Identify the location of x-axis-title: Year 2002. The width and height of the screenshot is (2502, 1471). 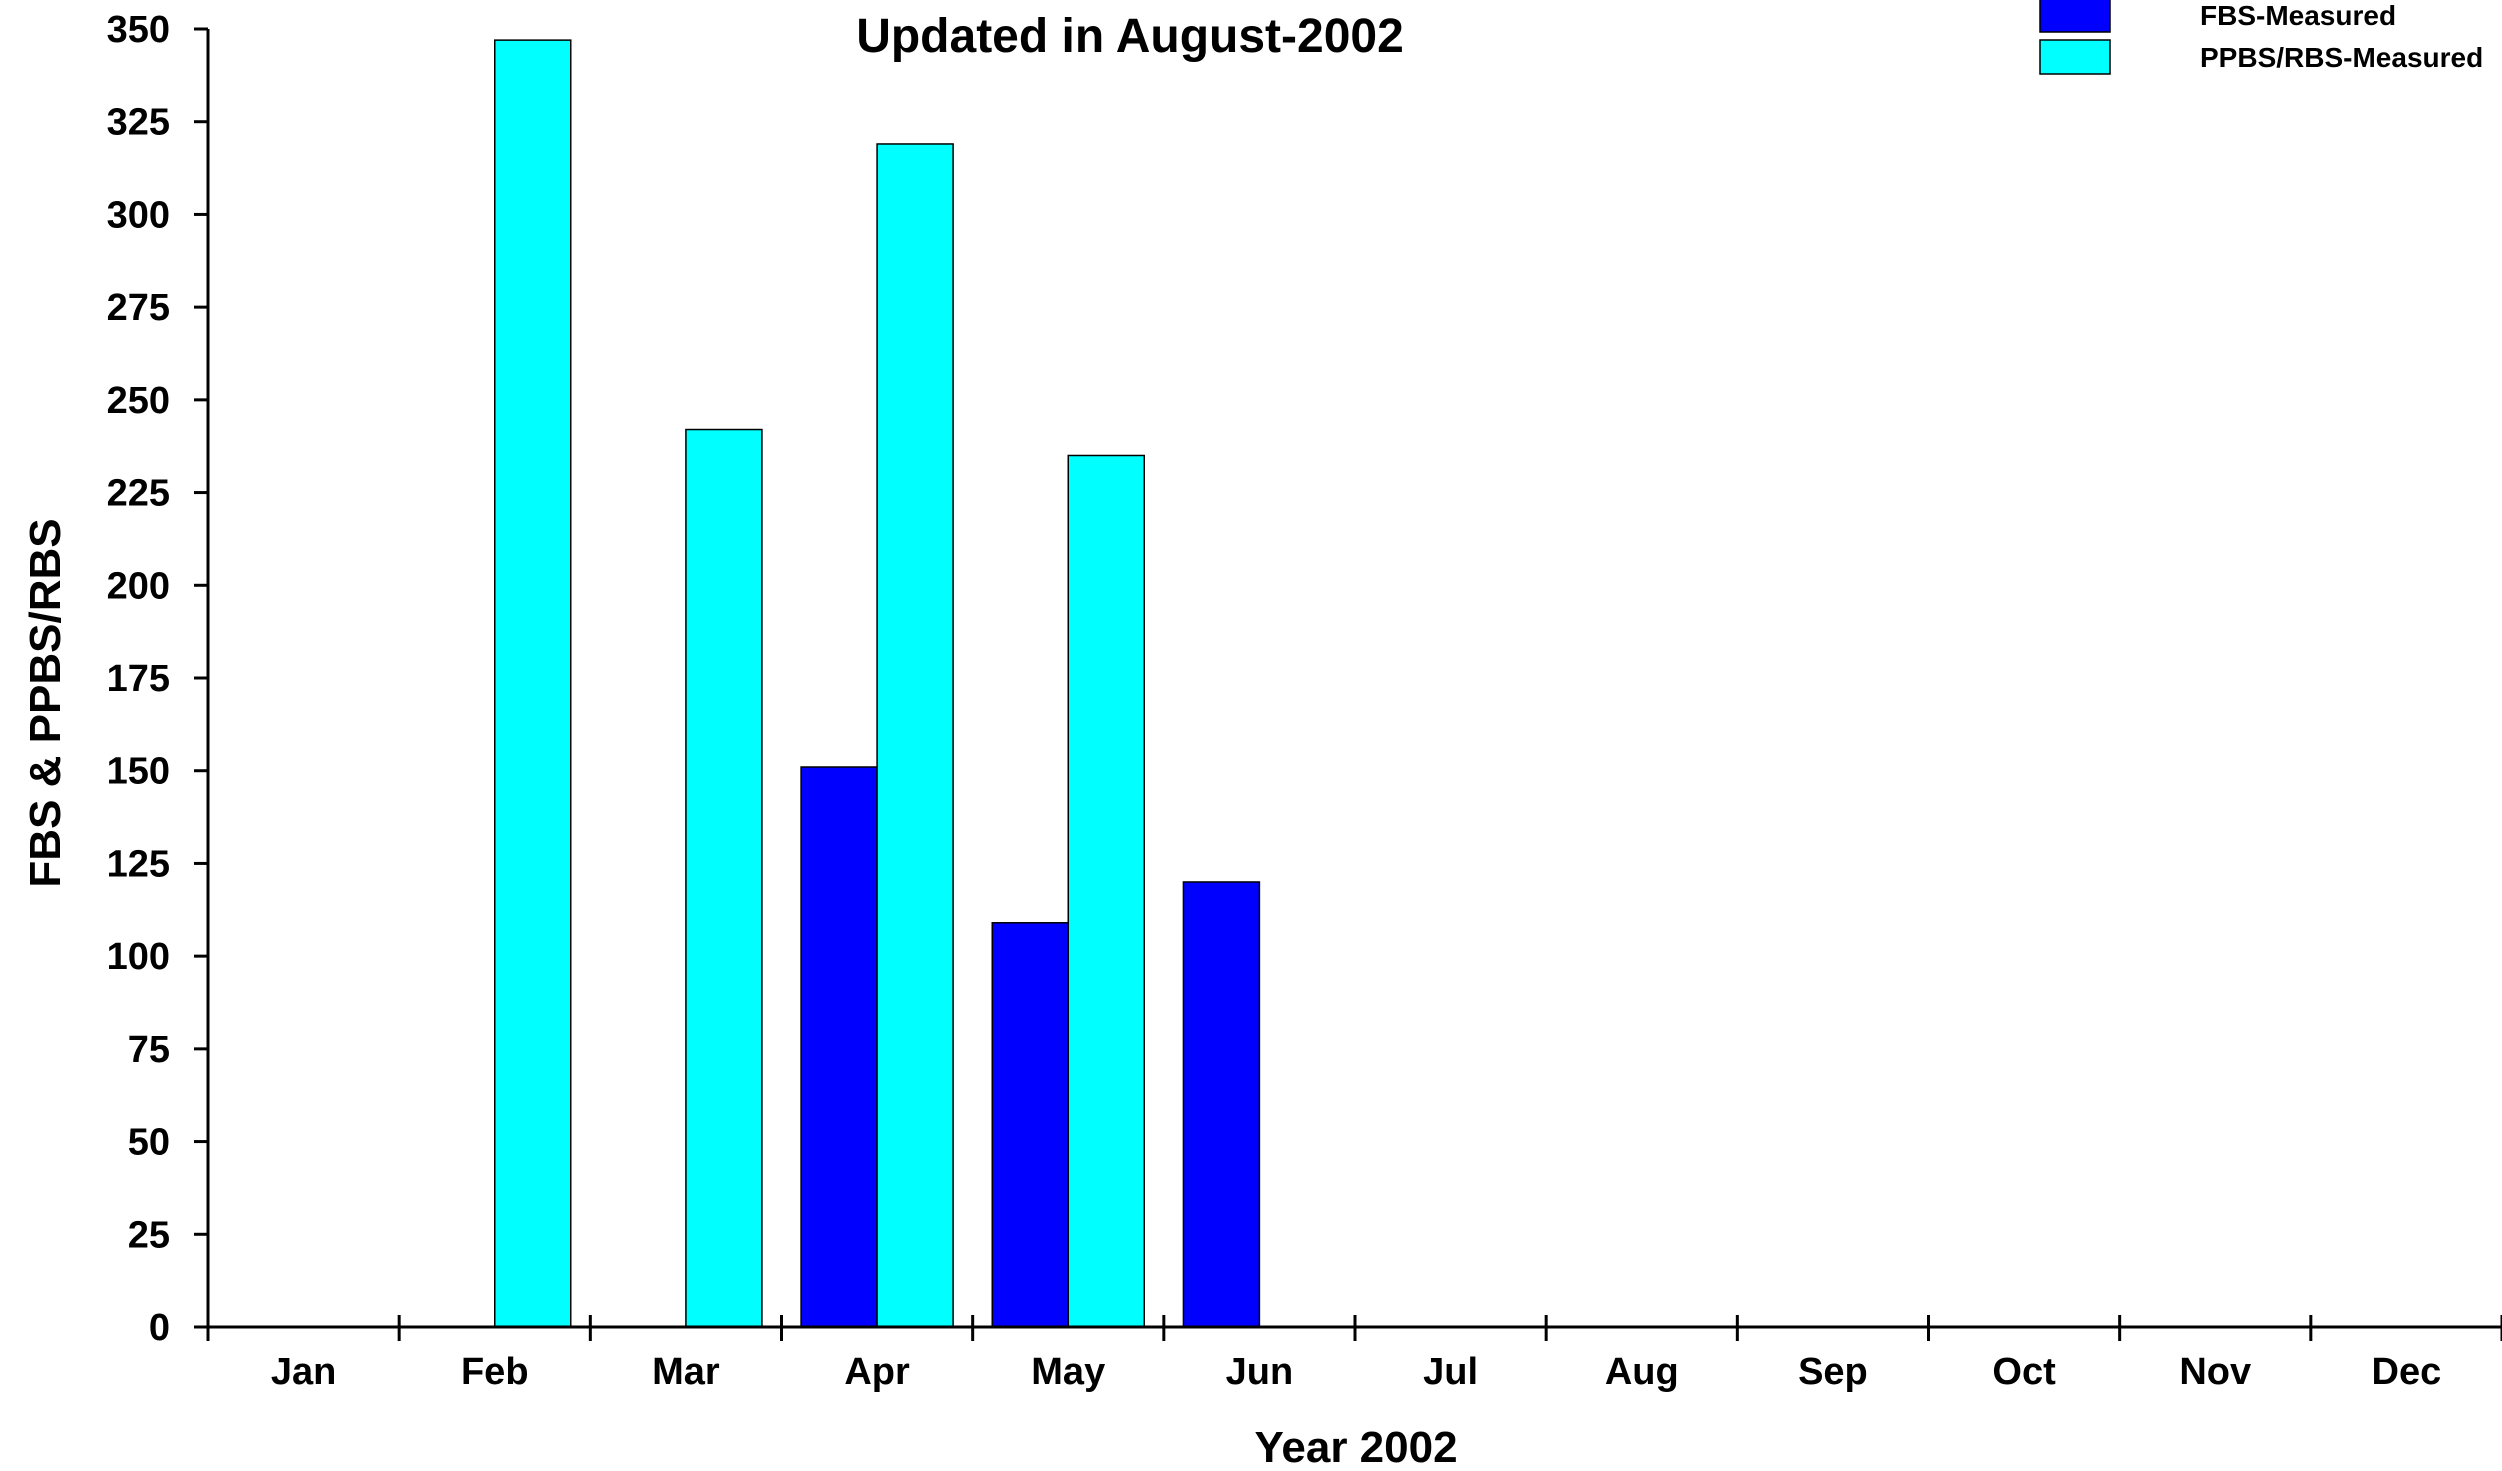
(1355, 1447).